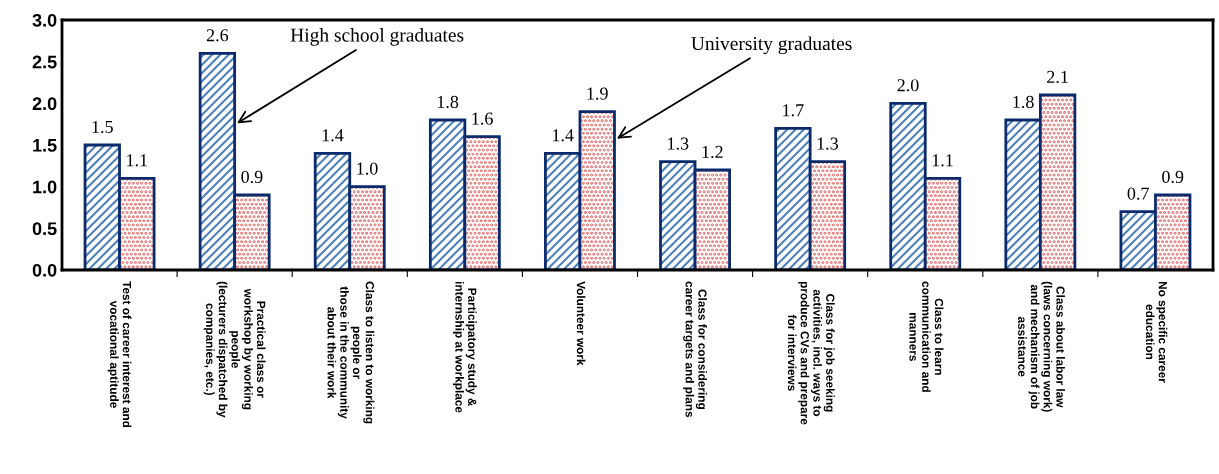  What do you see at coordinates (45, 145) in the screenshot?
I see `y-tick-label: 1.5` at bounding box center [45, 145].